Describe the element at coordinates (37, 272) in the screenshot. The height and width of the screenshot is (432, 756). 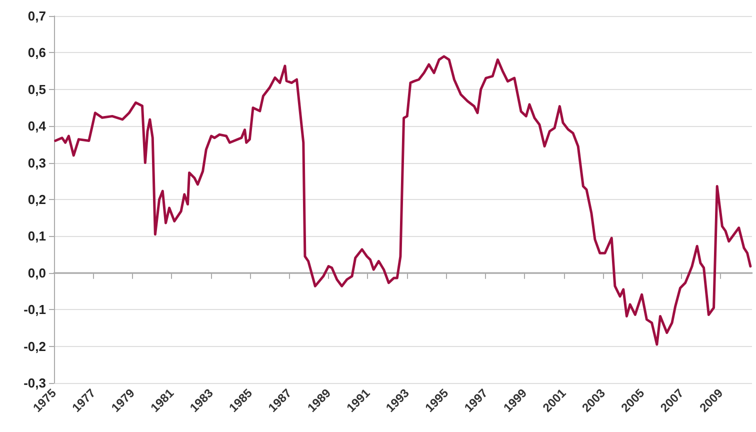
I see `y-tick-label: 0,0` at that location.